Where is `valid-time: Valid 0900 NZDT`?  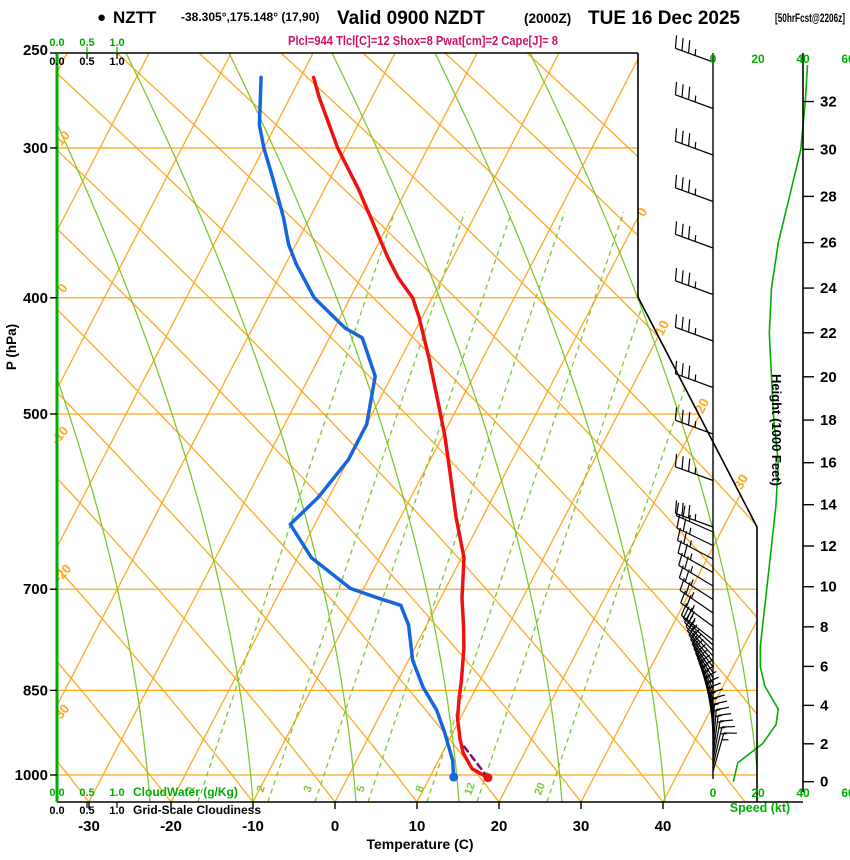
valid-time: Valid 0900 NZDT is located at coordinates (411, 18).